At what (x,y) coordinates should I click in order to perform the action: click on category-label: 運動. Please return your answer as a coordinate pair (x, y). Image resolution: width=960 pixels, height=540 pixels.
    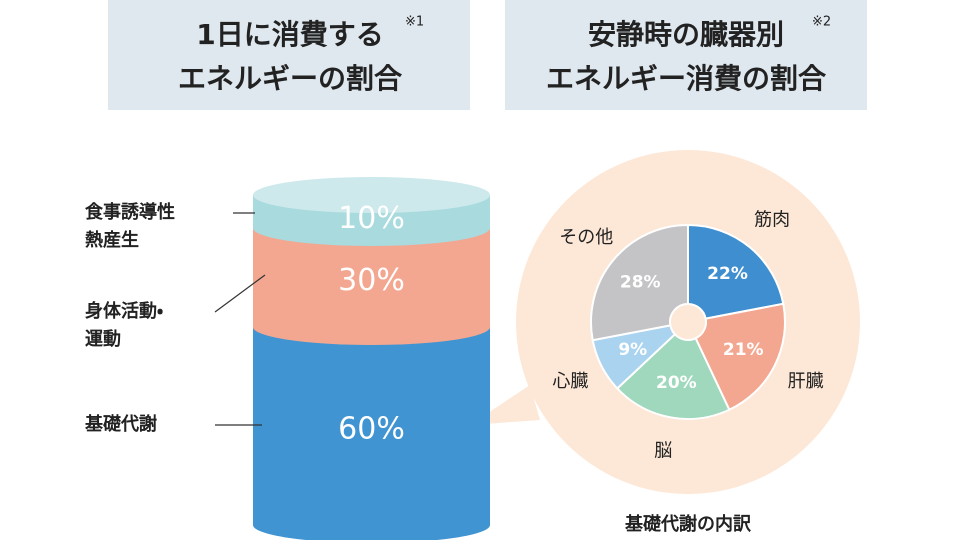
    Looking at the image, I should click on (103, 339).